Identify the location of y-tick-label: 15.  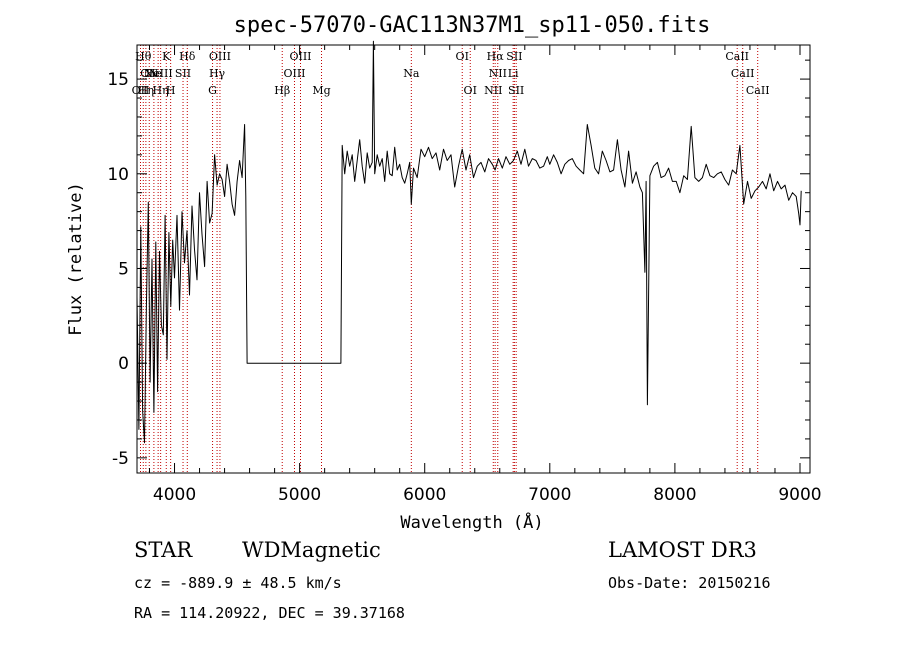
(118, 80).